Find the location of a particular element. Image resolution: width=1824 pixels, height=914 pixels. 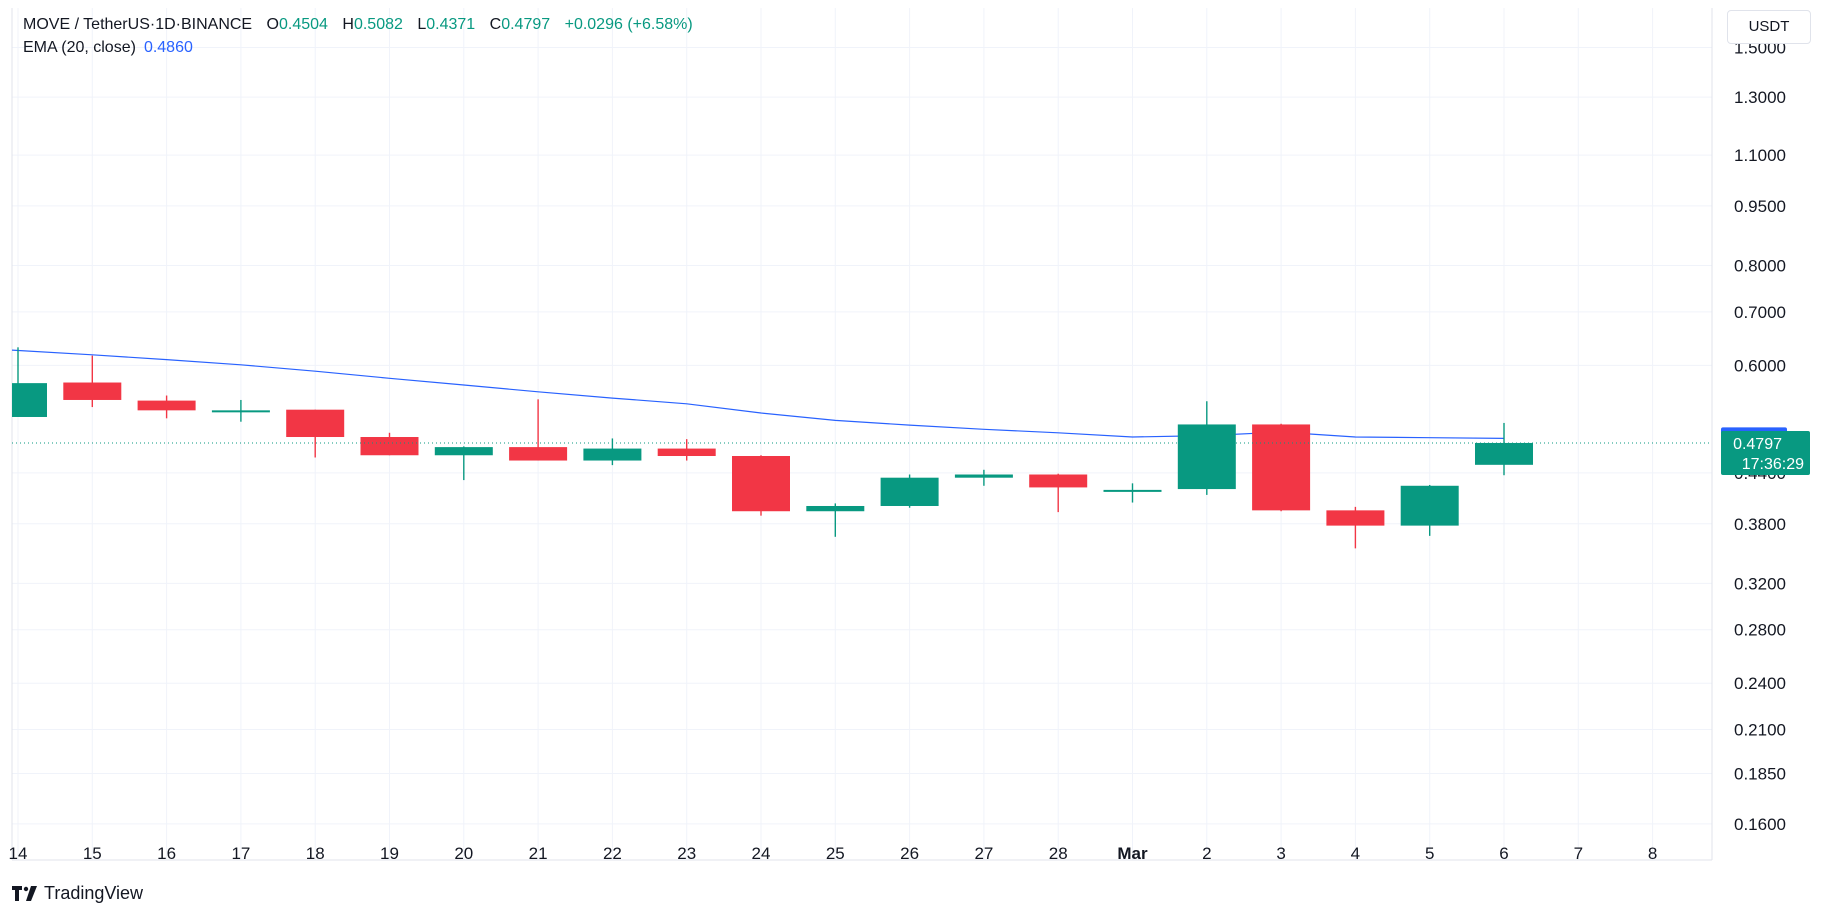

time-tick-label: 20 is located at coordinates (463, 853).